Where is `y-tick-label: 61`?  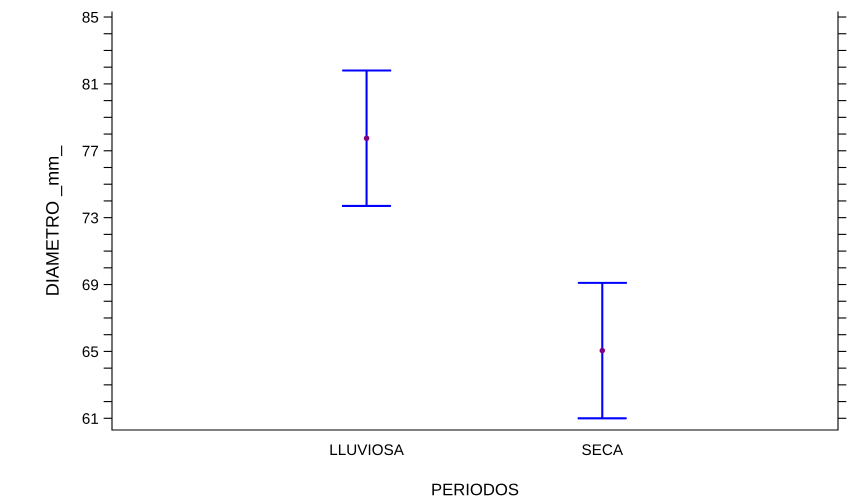 y-tick-label: 61 is located at coordinates (90, 418).